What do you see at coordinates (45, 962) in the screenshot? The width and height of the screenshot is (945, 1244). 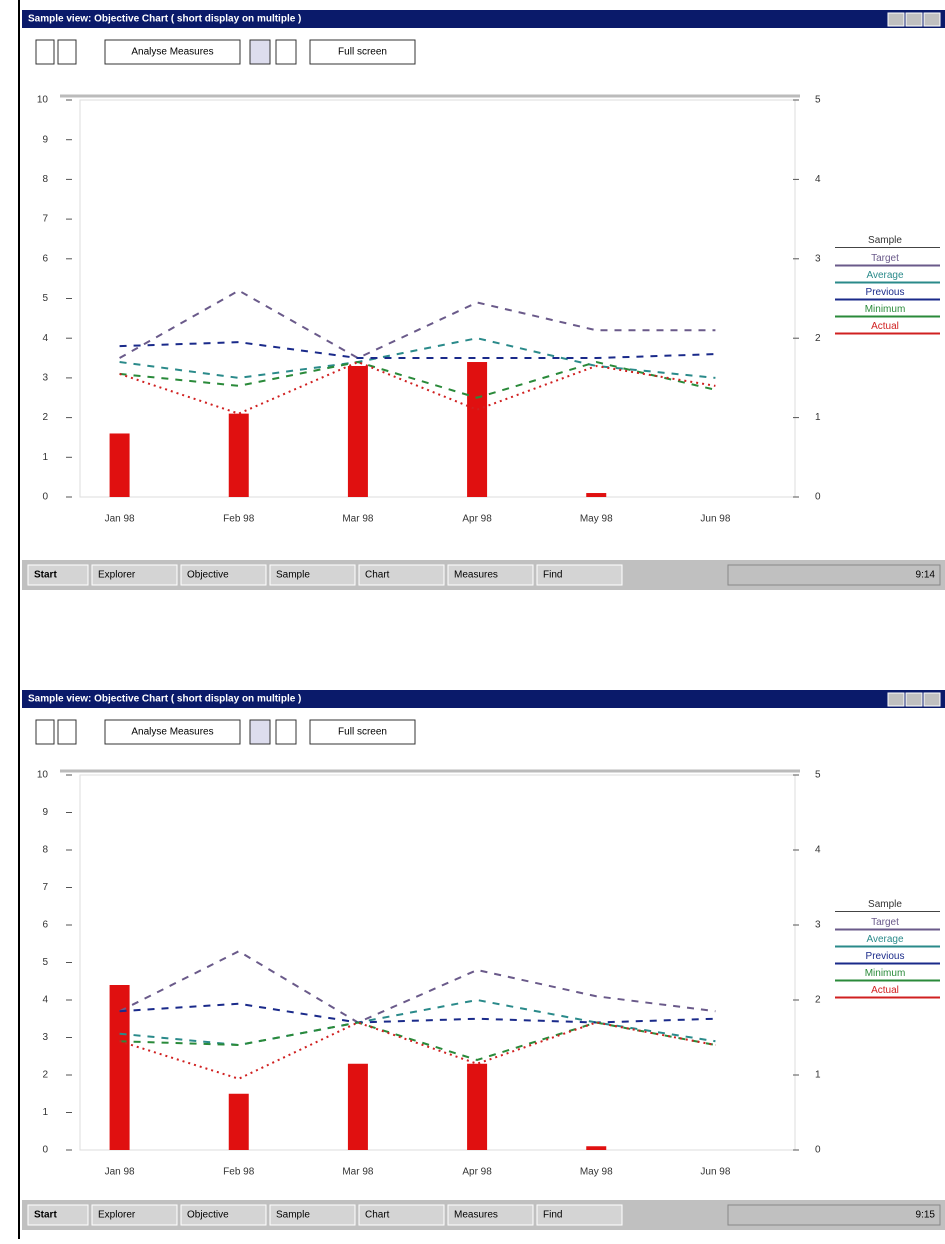 I see `y-tick-label: 5` at bounding box center [45, 962].